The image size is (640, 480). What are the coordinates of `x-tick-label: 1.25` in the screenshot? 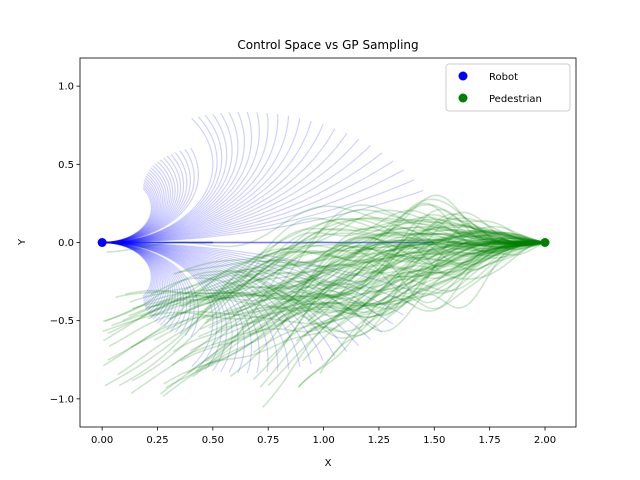 It's located at (379, 440).